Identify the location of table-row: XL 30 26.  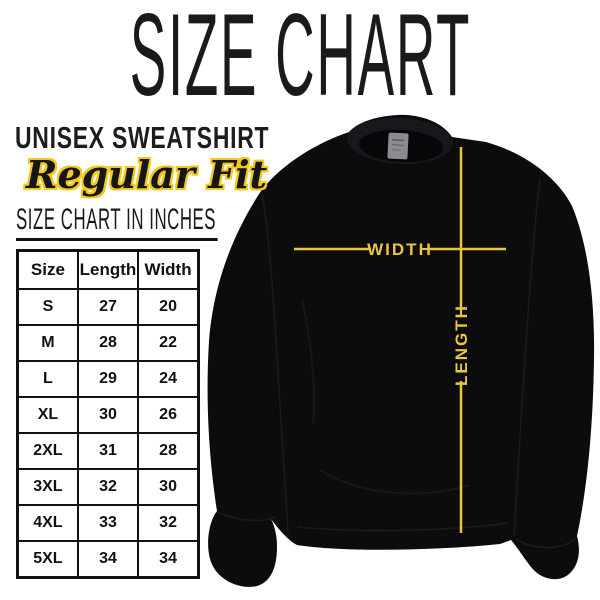
(108, 415).